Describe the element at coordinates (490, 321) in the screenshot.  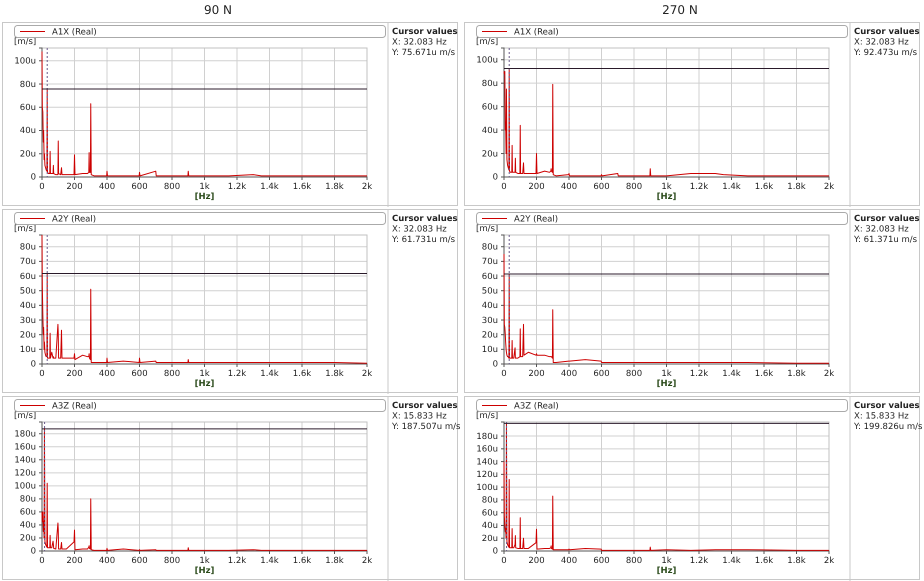
I see `y-tick-label: 30u` at that location.